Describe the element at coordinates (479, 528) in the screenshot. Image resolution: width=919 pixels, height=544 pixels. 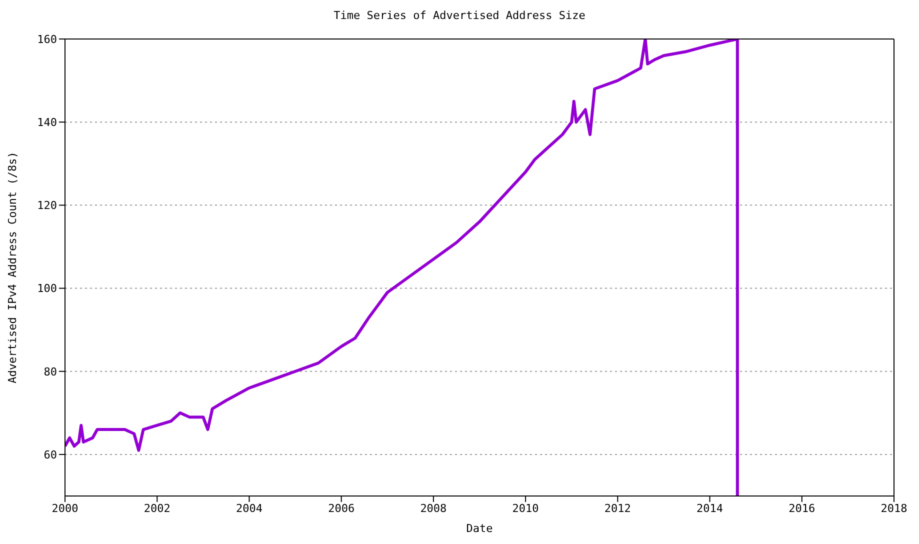
I see `x-axis-title: Date` at that location.